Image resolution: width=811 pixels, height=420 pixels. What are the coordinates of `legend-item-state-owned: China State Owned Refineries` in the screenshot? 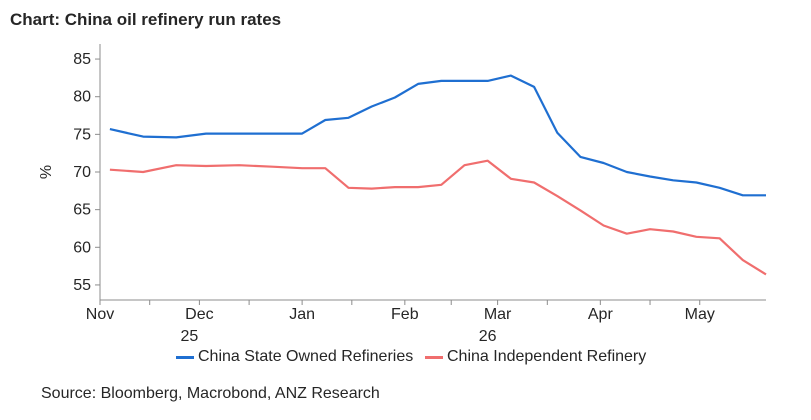 It's located at (294, 357).